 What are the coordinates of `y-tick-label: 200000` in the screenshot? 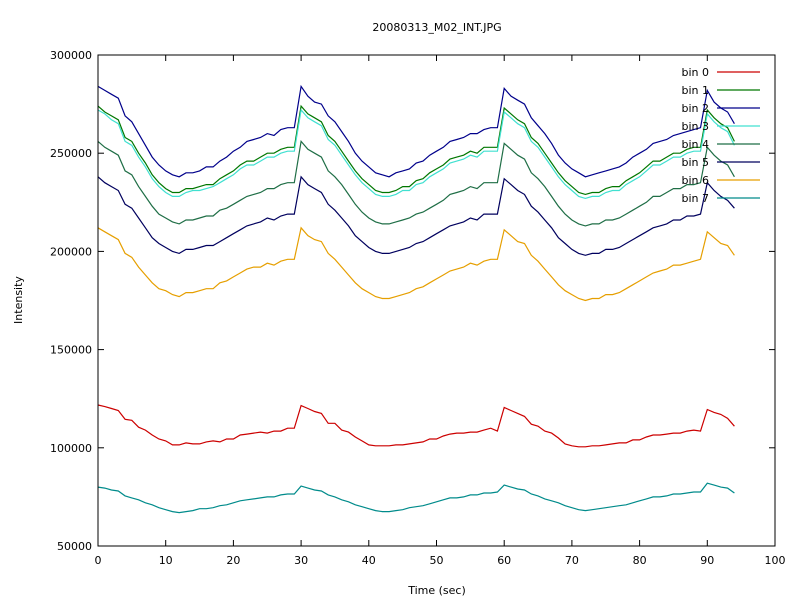 It's located at (71, 251).